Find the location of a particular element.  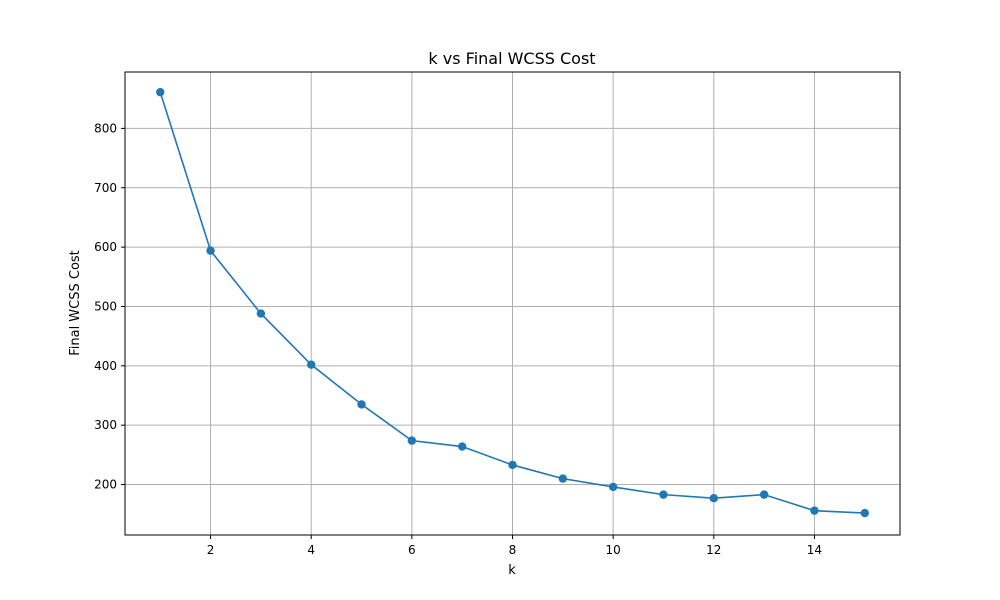

y-tick-label: 300 is located at coordinates (105, 425).